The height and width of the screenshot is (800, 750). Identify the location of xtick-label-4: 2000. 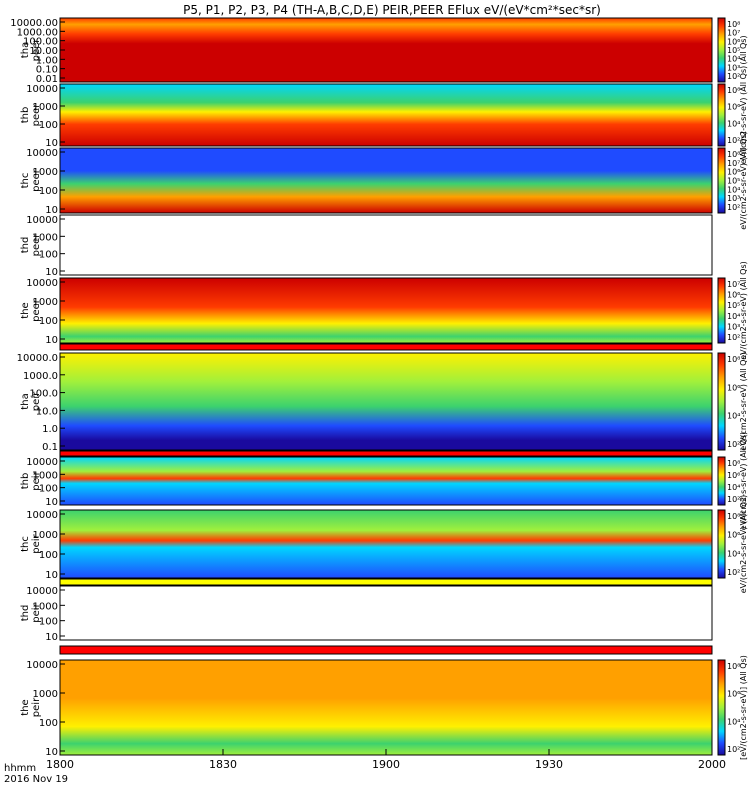
(712, 764).